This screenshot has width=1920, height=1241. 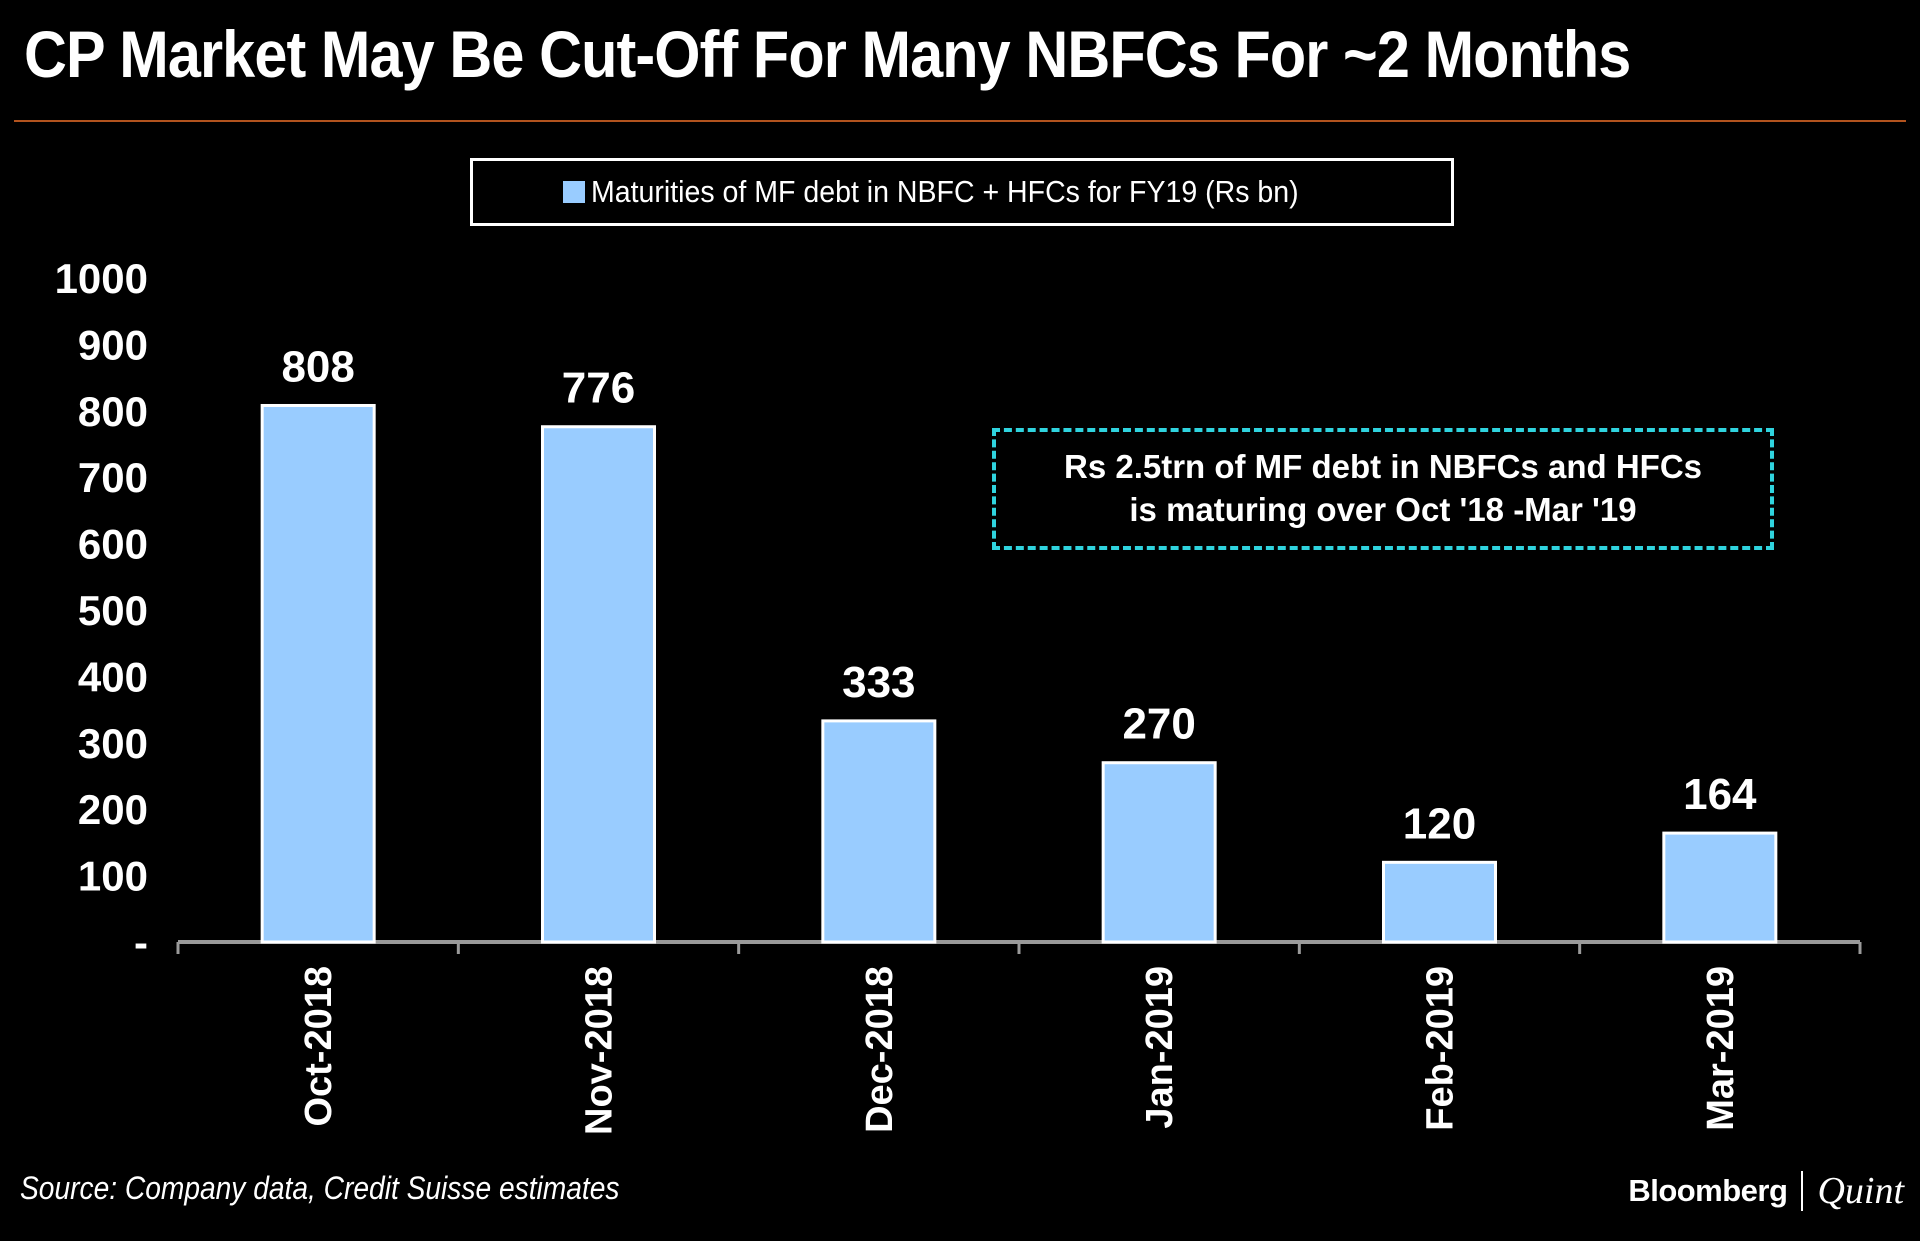 What do you see at coordinates (1802, 1191) in the screenshot?
I see `brand-divider` at bounding box center [1802, 1191].